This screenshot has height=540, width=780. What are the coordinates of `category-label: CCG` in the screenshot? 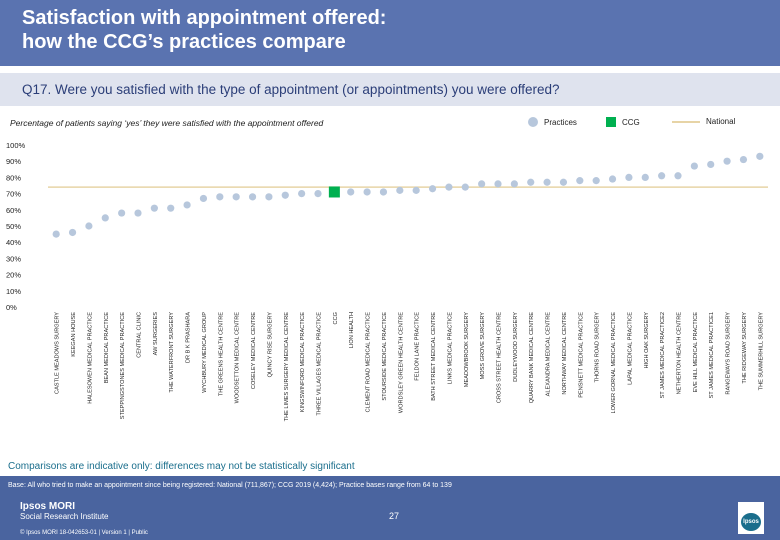 It's located at (336, 318).